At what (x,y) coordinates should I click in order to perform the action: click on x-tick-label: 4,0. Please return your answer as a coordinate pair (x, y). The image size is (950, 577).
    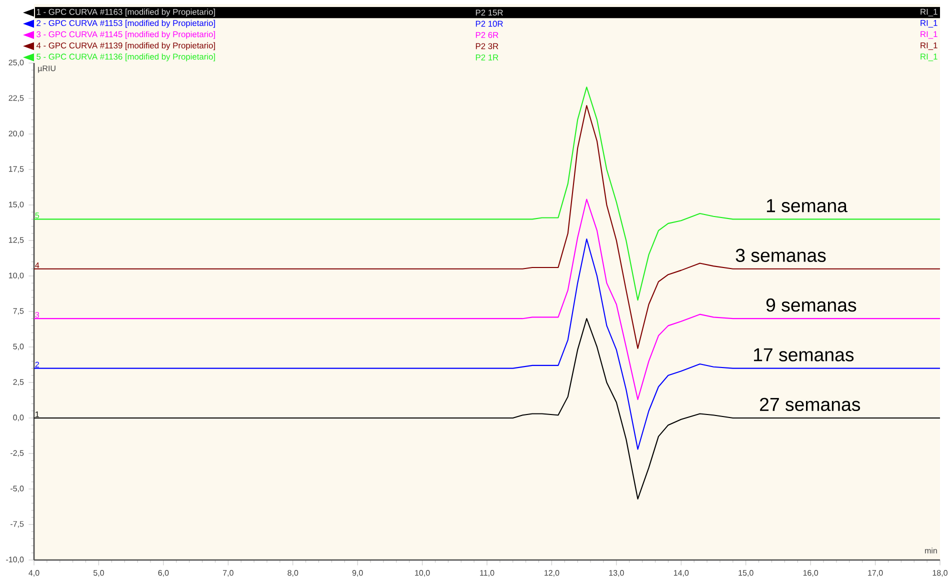
    Looking at the image, I should click on (34, 573).